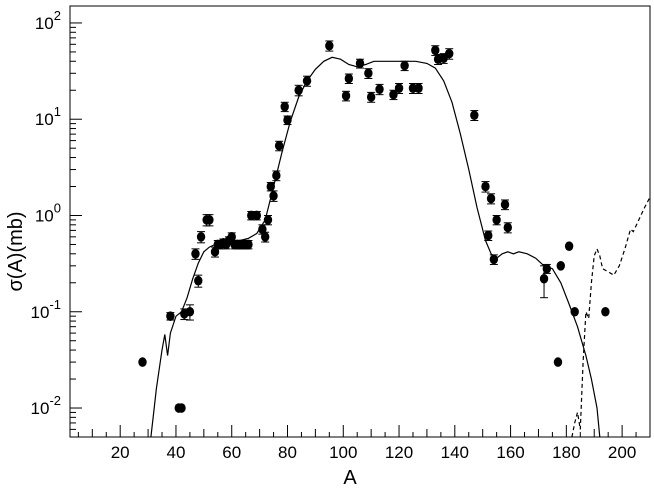 This screenshot has height=491, width=654. I want to click on y-tick-exponent: 2, so click(57, 15).